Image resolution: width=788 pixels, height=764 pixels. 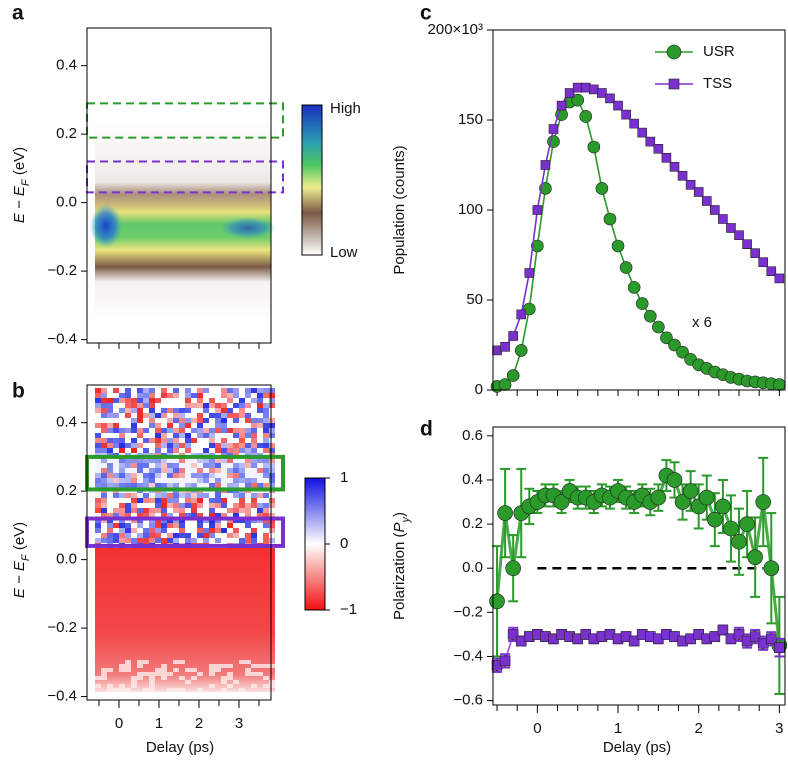 I want to click on plot-frame, so click(x=179, y=542).